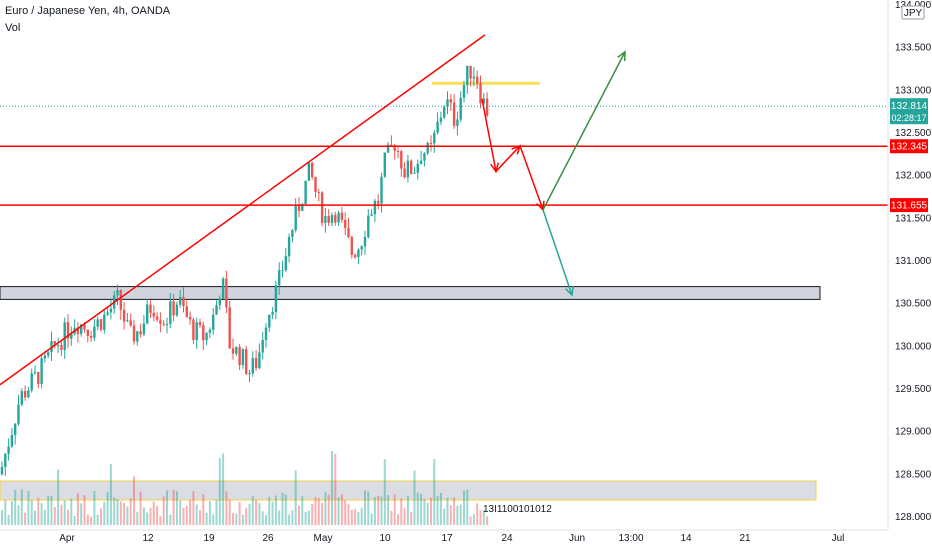  I want to click on time-tick-label: 24, so click(507, 538).